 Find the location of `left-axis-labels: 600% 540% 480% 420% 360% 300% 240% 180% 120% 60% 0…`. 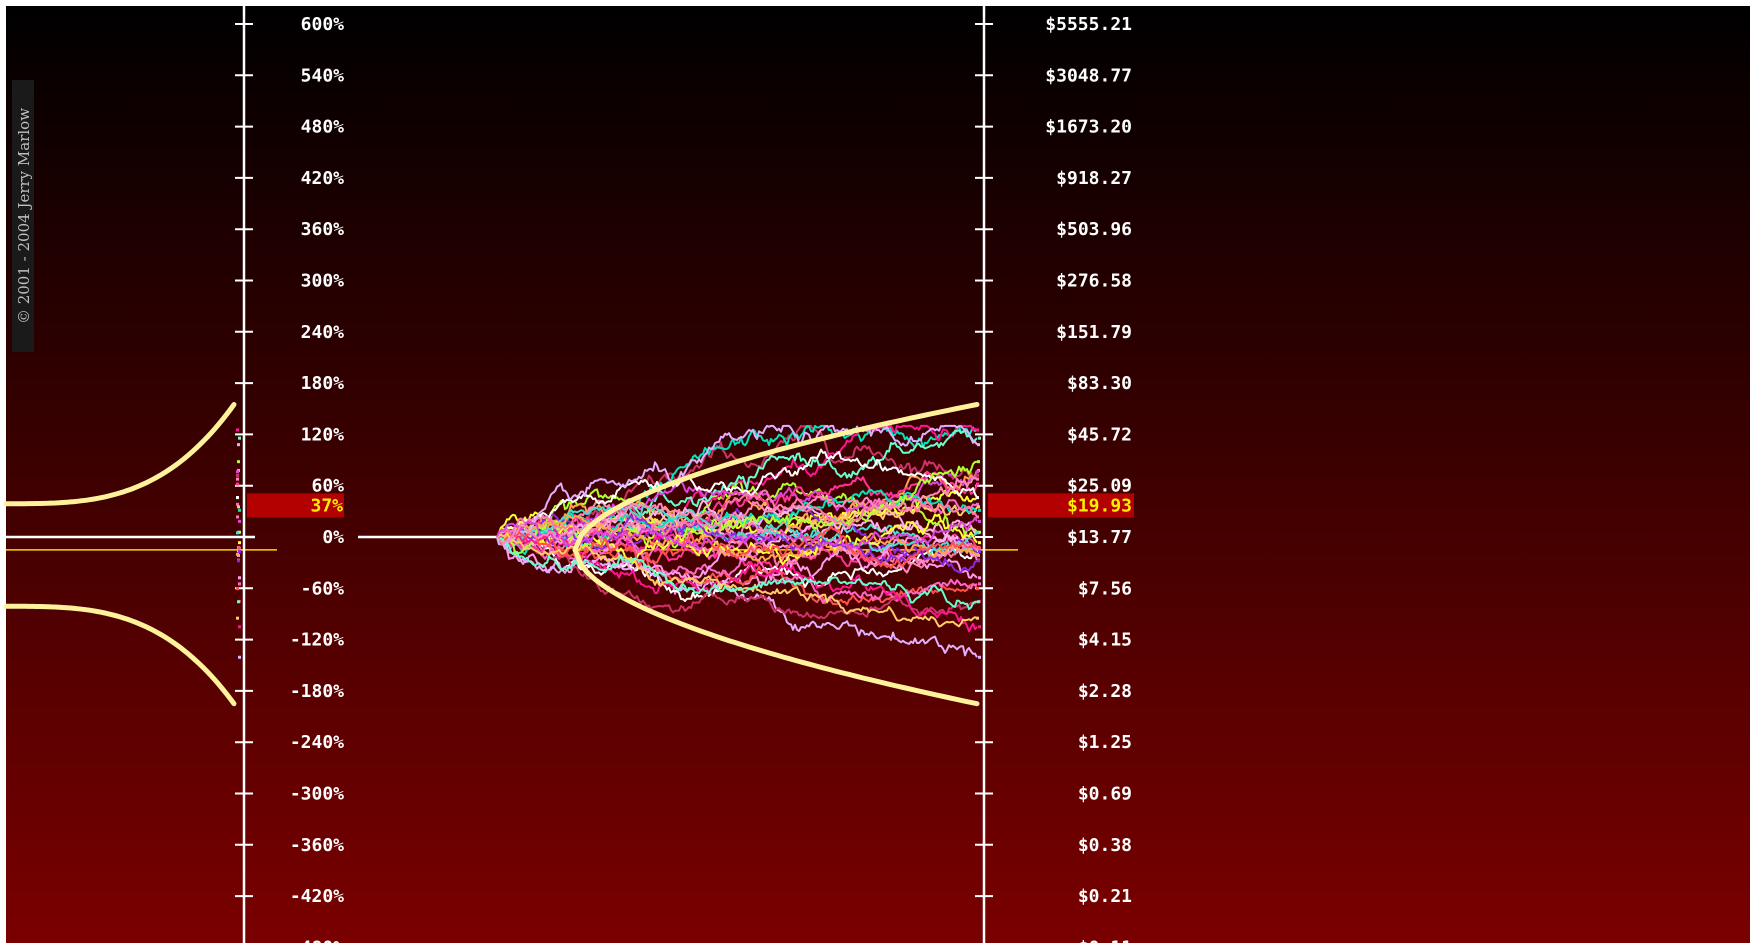

left-axis-labels: 600% 540% 480% 420% 360% 300% 240% 180% 120% 60% 0… is located at coordinates (317, 478).